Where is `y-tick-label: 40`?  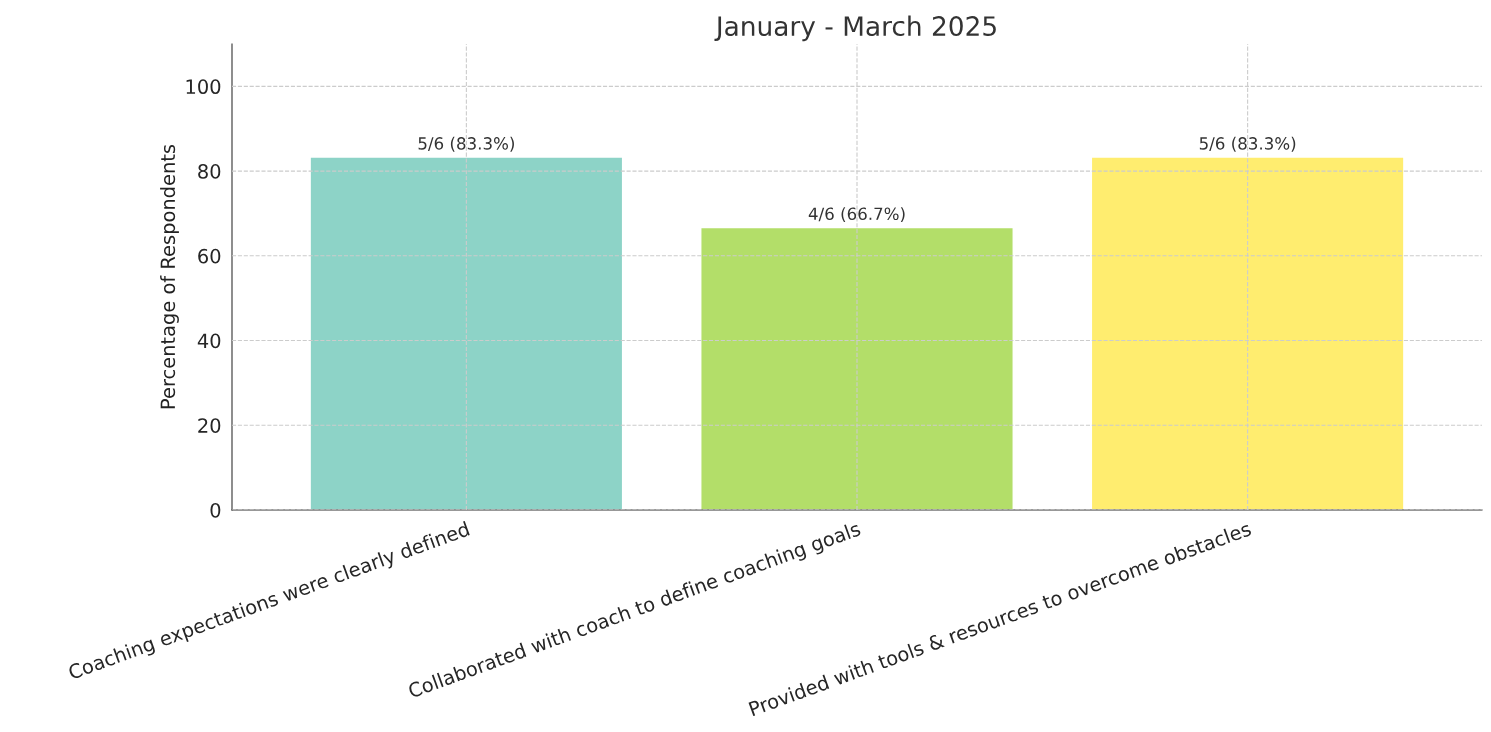 y-tick-label: 40 is located at coordinates (209, 341).